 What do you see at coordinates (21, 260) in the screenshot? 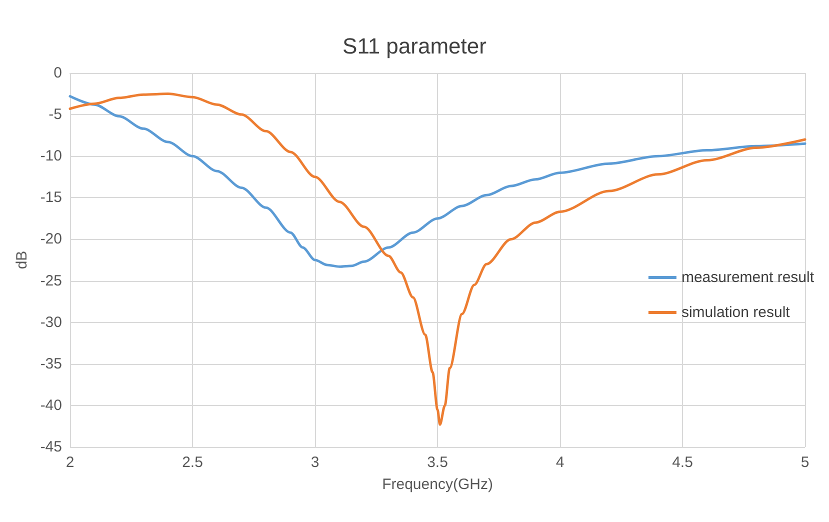
I see `y-axis-title: dB` at bounding box center [21, 260].